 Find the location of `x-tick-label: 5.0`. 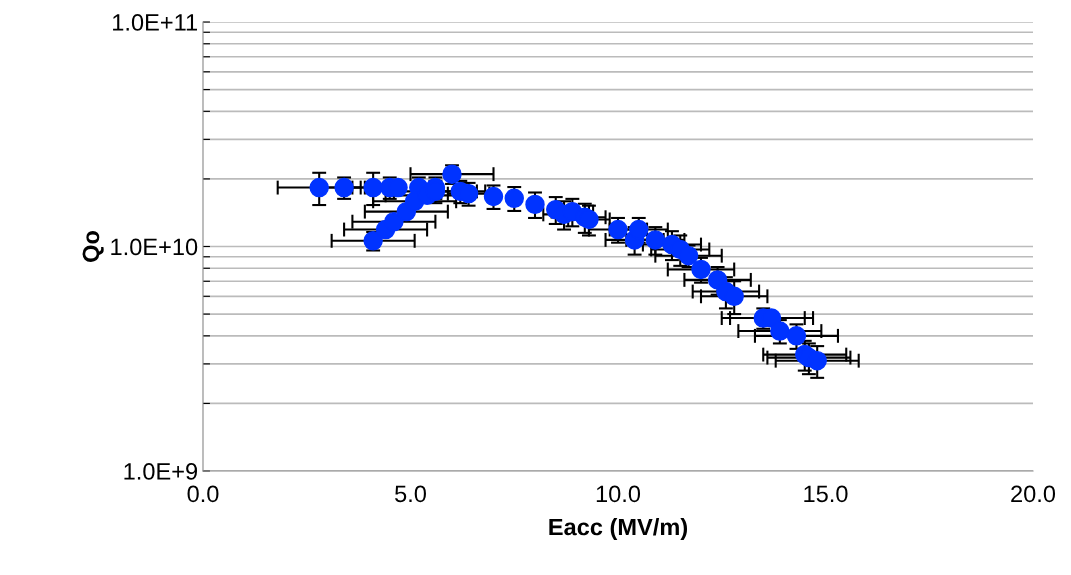

x-tick-label: 5.0 is located at coordinates (410, 494).